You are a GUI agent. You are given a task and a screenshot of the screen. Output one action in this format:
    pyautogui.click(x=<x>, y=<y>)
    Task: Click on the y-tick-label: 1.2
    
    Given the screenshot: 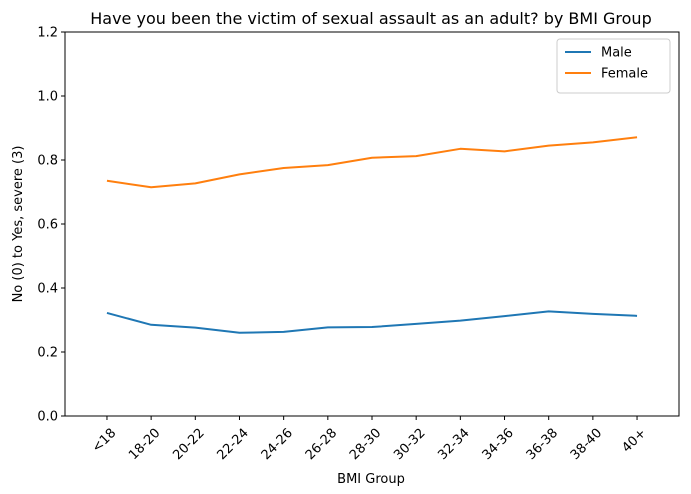 What is the action you would take?
    pyautogui.click(x=47, y=33)
    